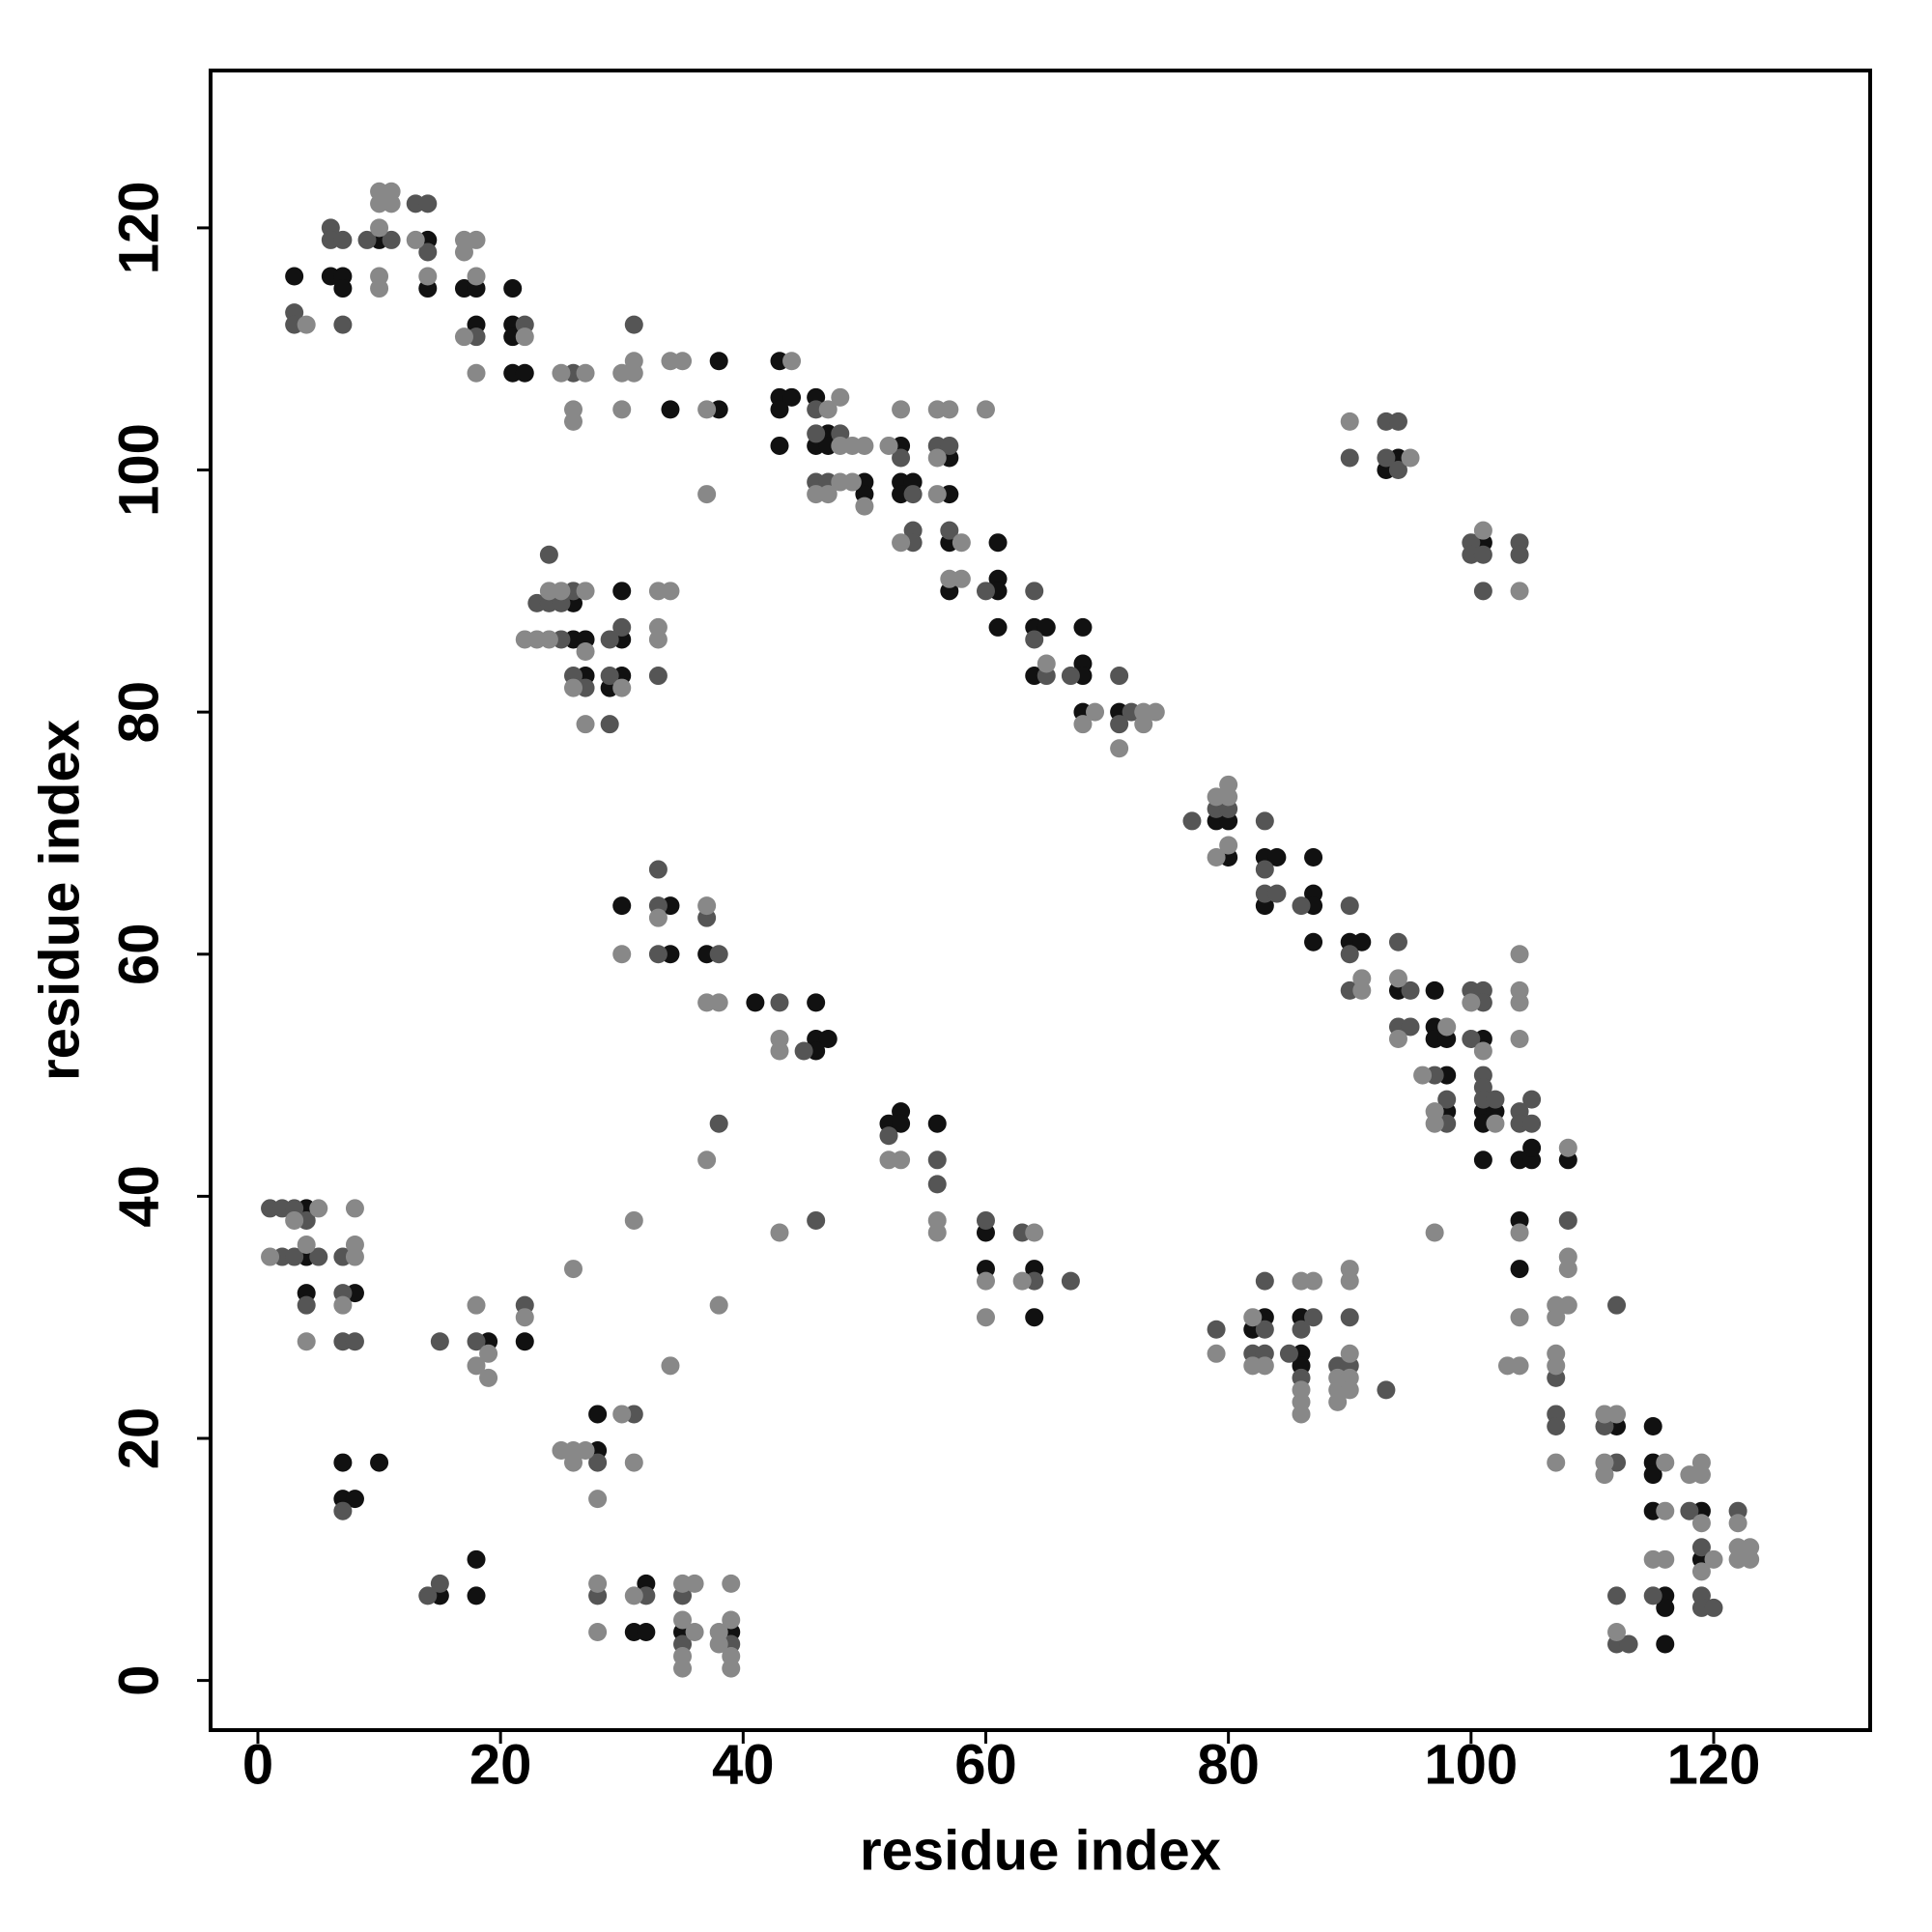 This screenshot has width=1932, height=1932. What do you see at coordinates (138, 1438) in the screenshot?
I see `y-tick-label: 20` at bounding box center [138, 1438].